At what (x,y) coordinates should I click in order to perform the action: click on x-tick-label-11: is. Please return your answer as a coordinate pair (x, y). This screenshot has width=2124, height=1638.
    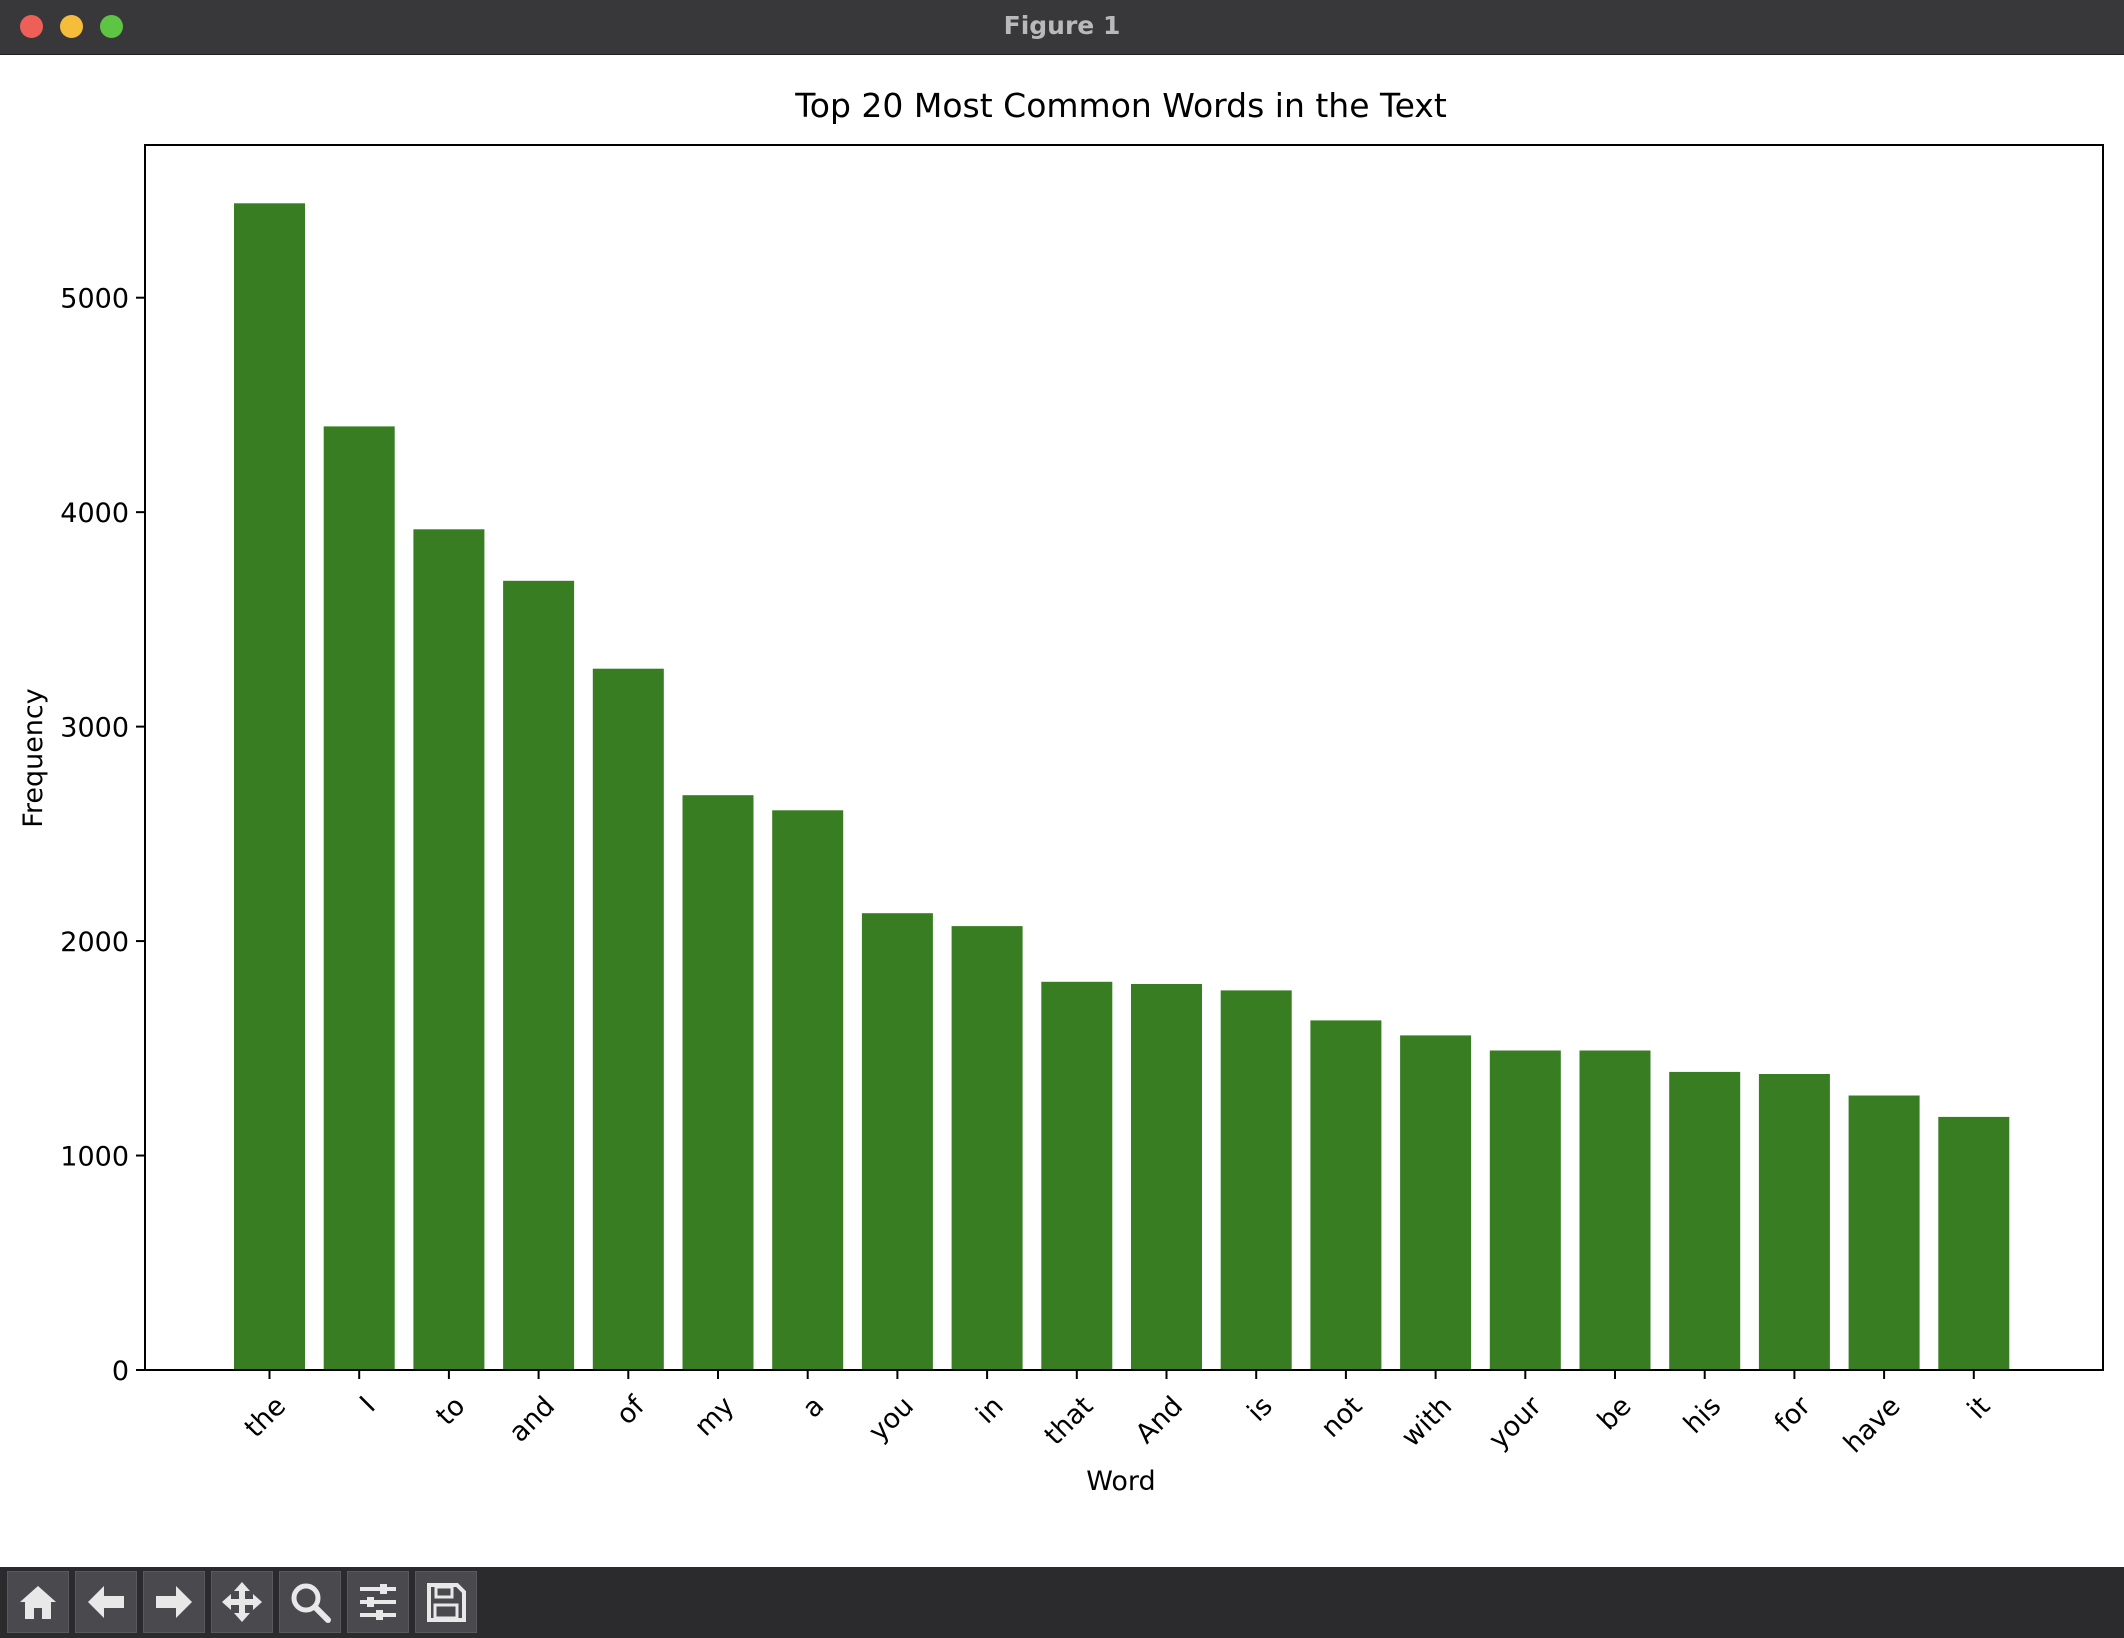
    Looking at the image, I should click on (1260, 1409).